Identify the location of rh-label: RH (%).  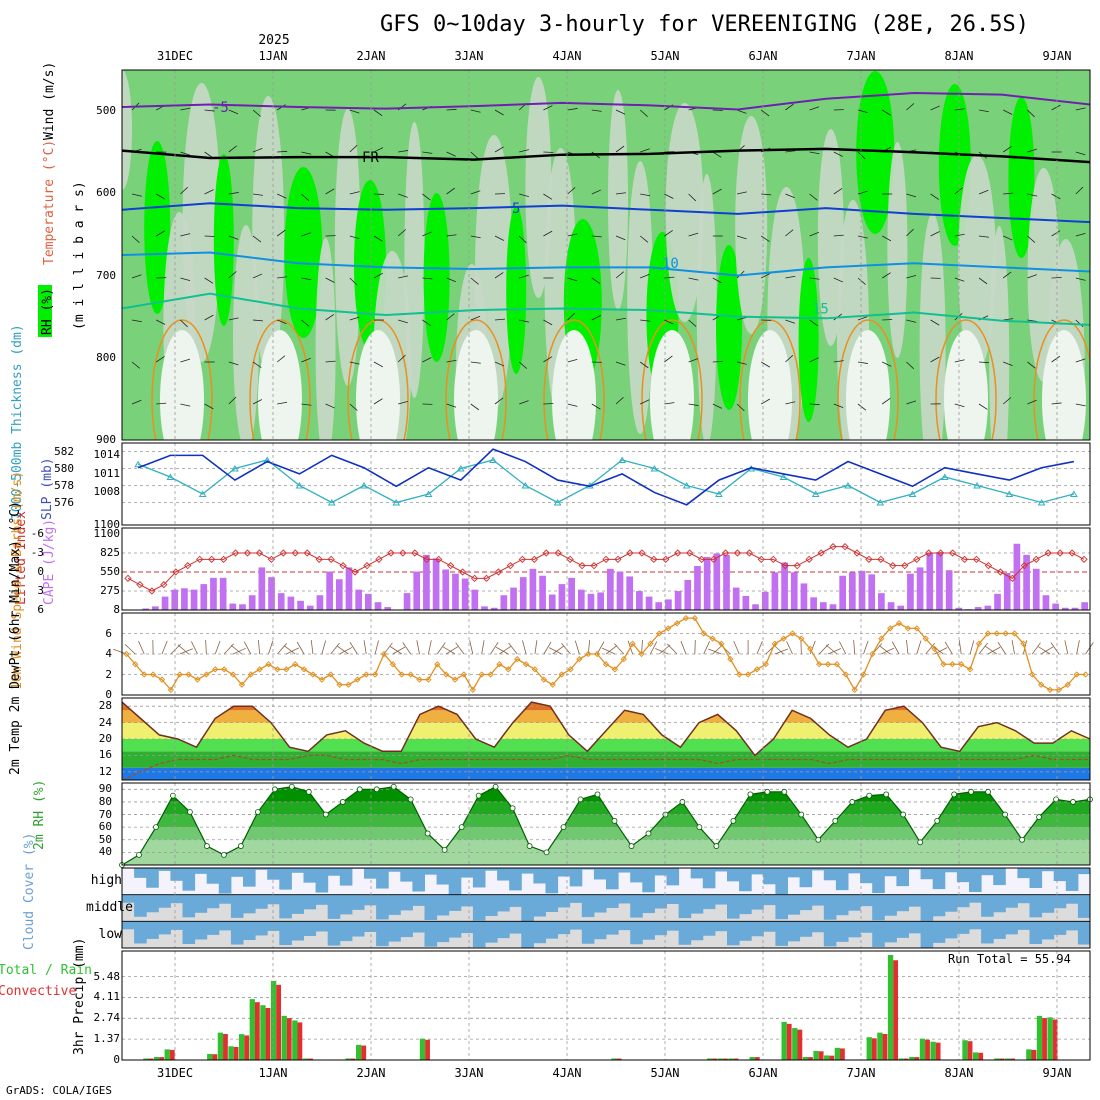
(47, 311).